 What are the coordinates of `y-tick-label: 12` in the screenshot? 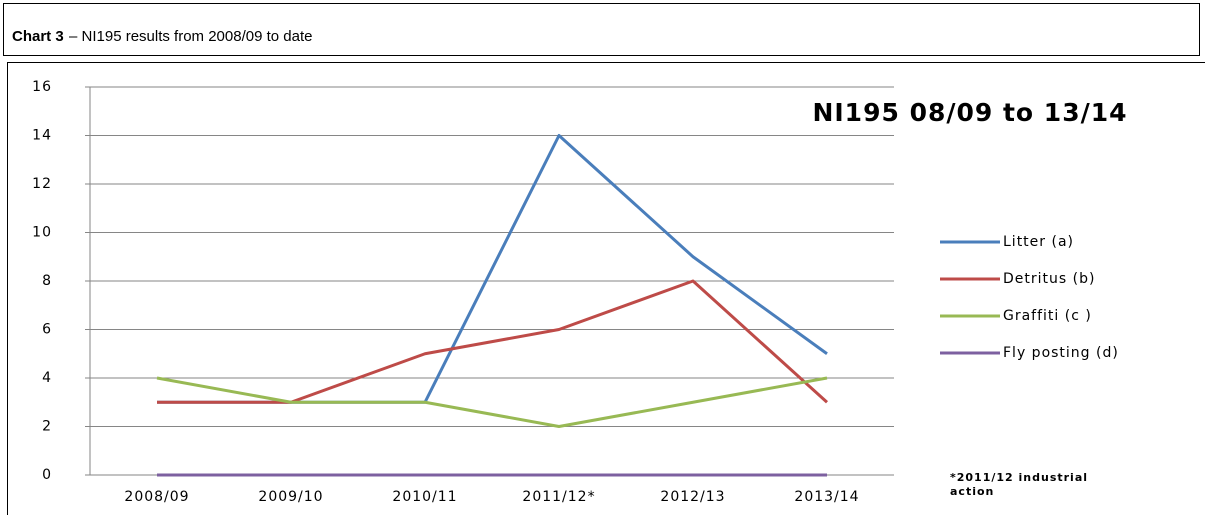 It's located at (42, 184).